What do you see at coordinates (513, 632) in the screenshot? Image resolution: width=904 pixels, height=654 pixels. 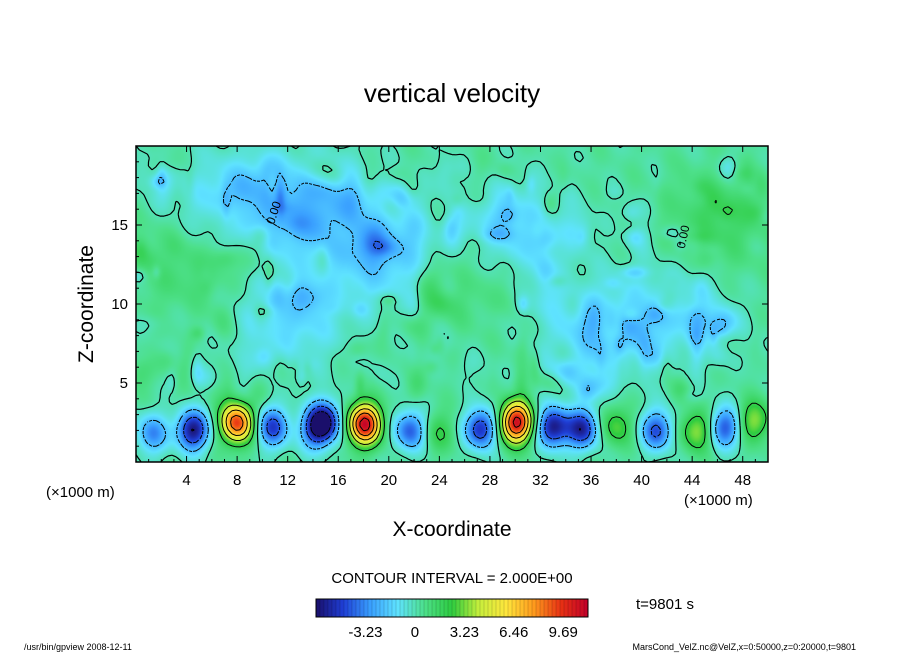 I see `colorbar-tick-label: 6.46` at bounding box center [513, 632].